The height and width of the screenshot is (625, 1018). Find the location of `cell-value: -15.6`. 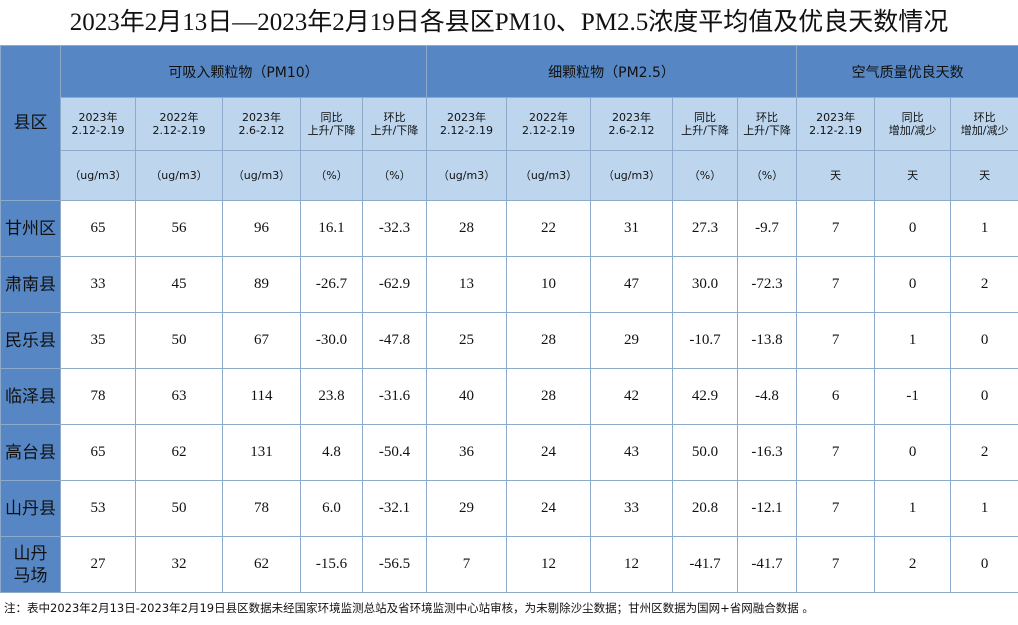

cell-value: -15.6 is located at coordinates (331, 564).